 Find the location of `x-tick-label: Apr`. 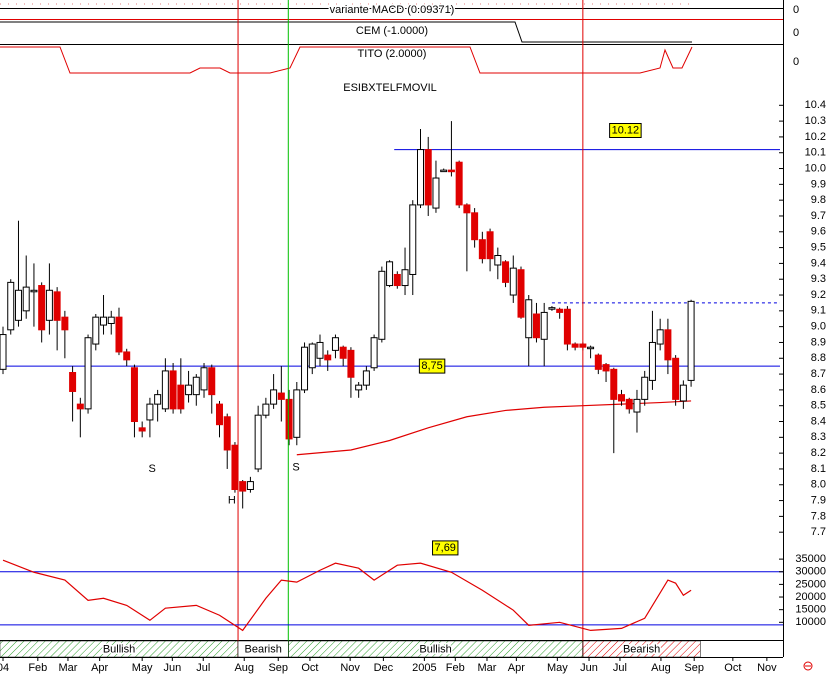

x-tick-label: Apr is located at coordinates (99, 668).